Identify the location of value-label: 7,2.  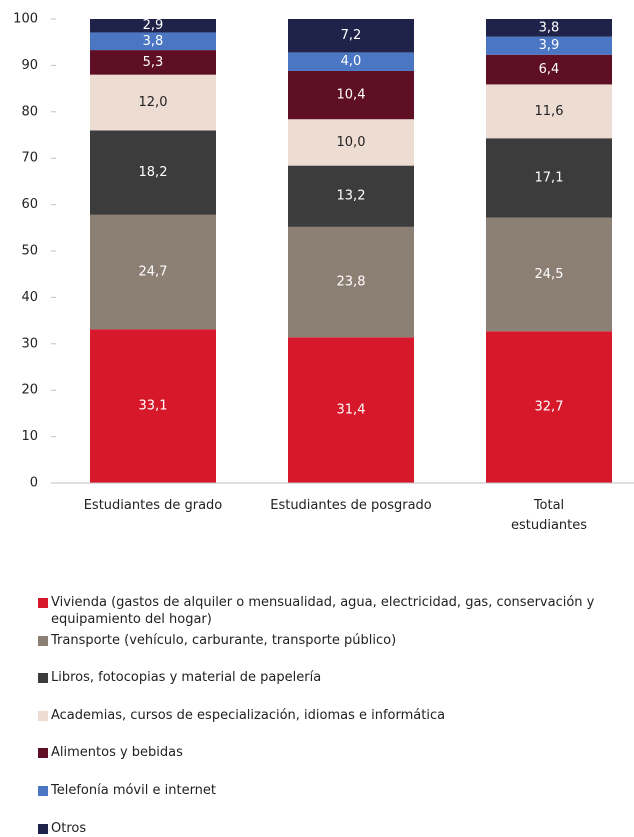
(351, 35).